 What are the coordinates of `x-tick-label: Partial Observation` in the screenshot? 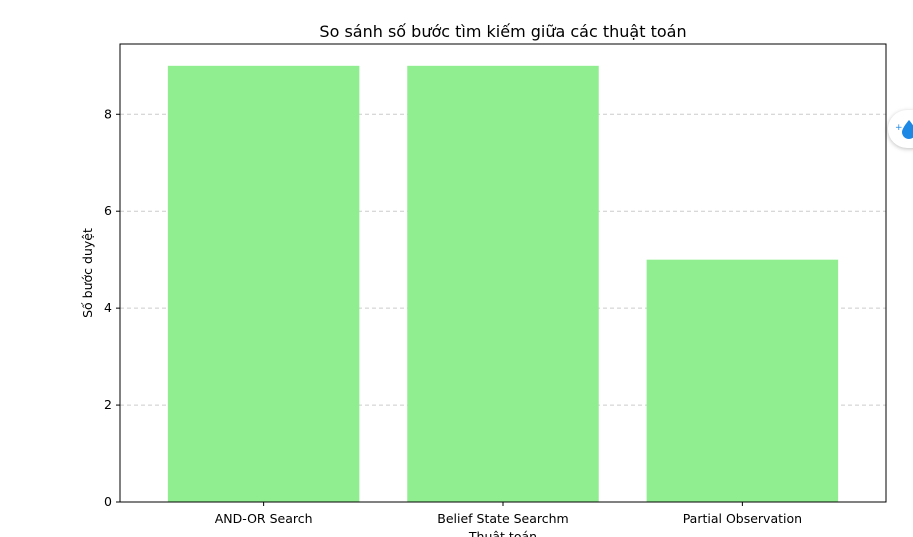 It's located at (742, 518).